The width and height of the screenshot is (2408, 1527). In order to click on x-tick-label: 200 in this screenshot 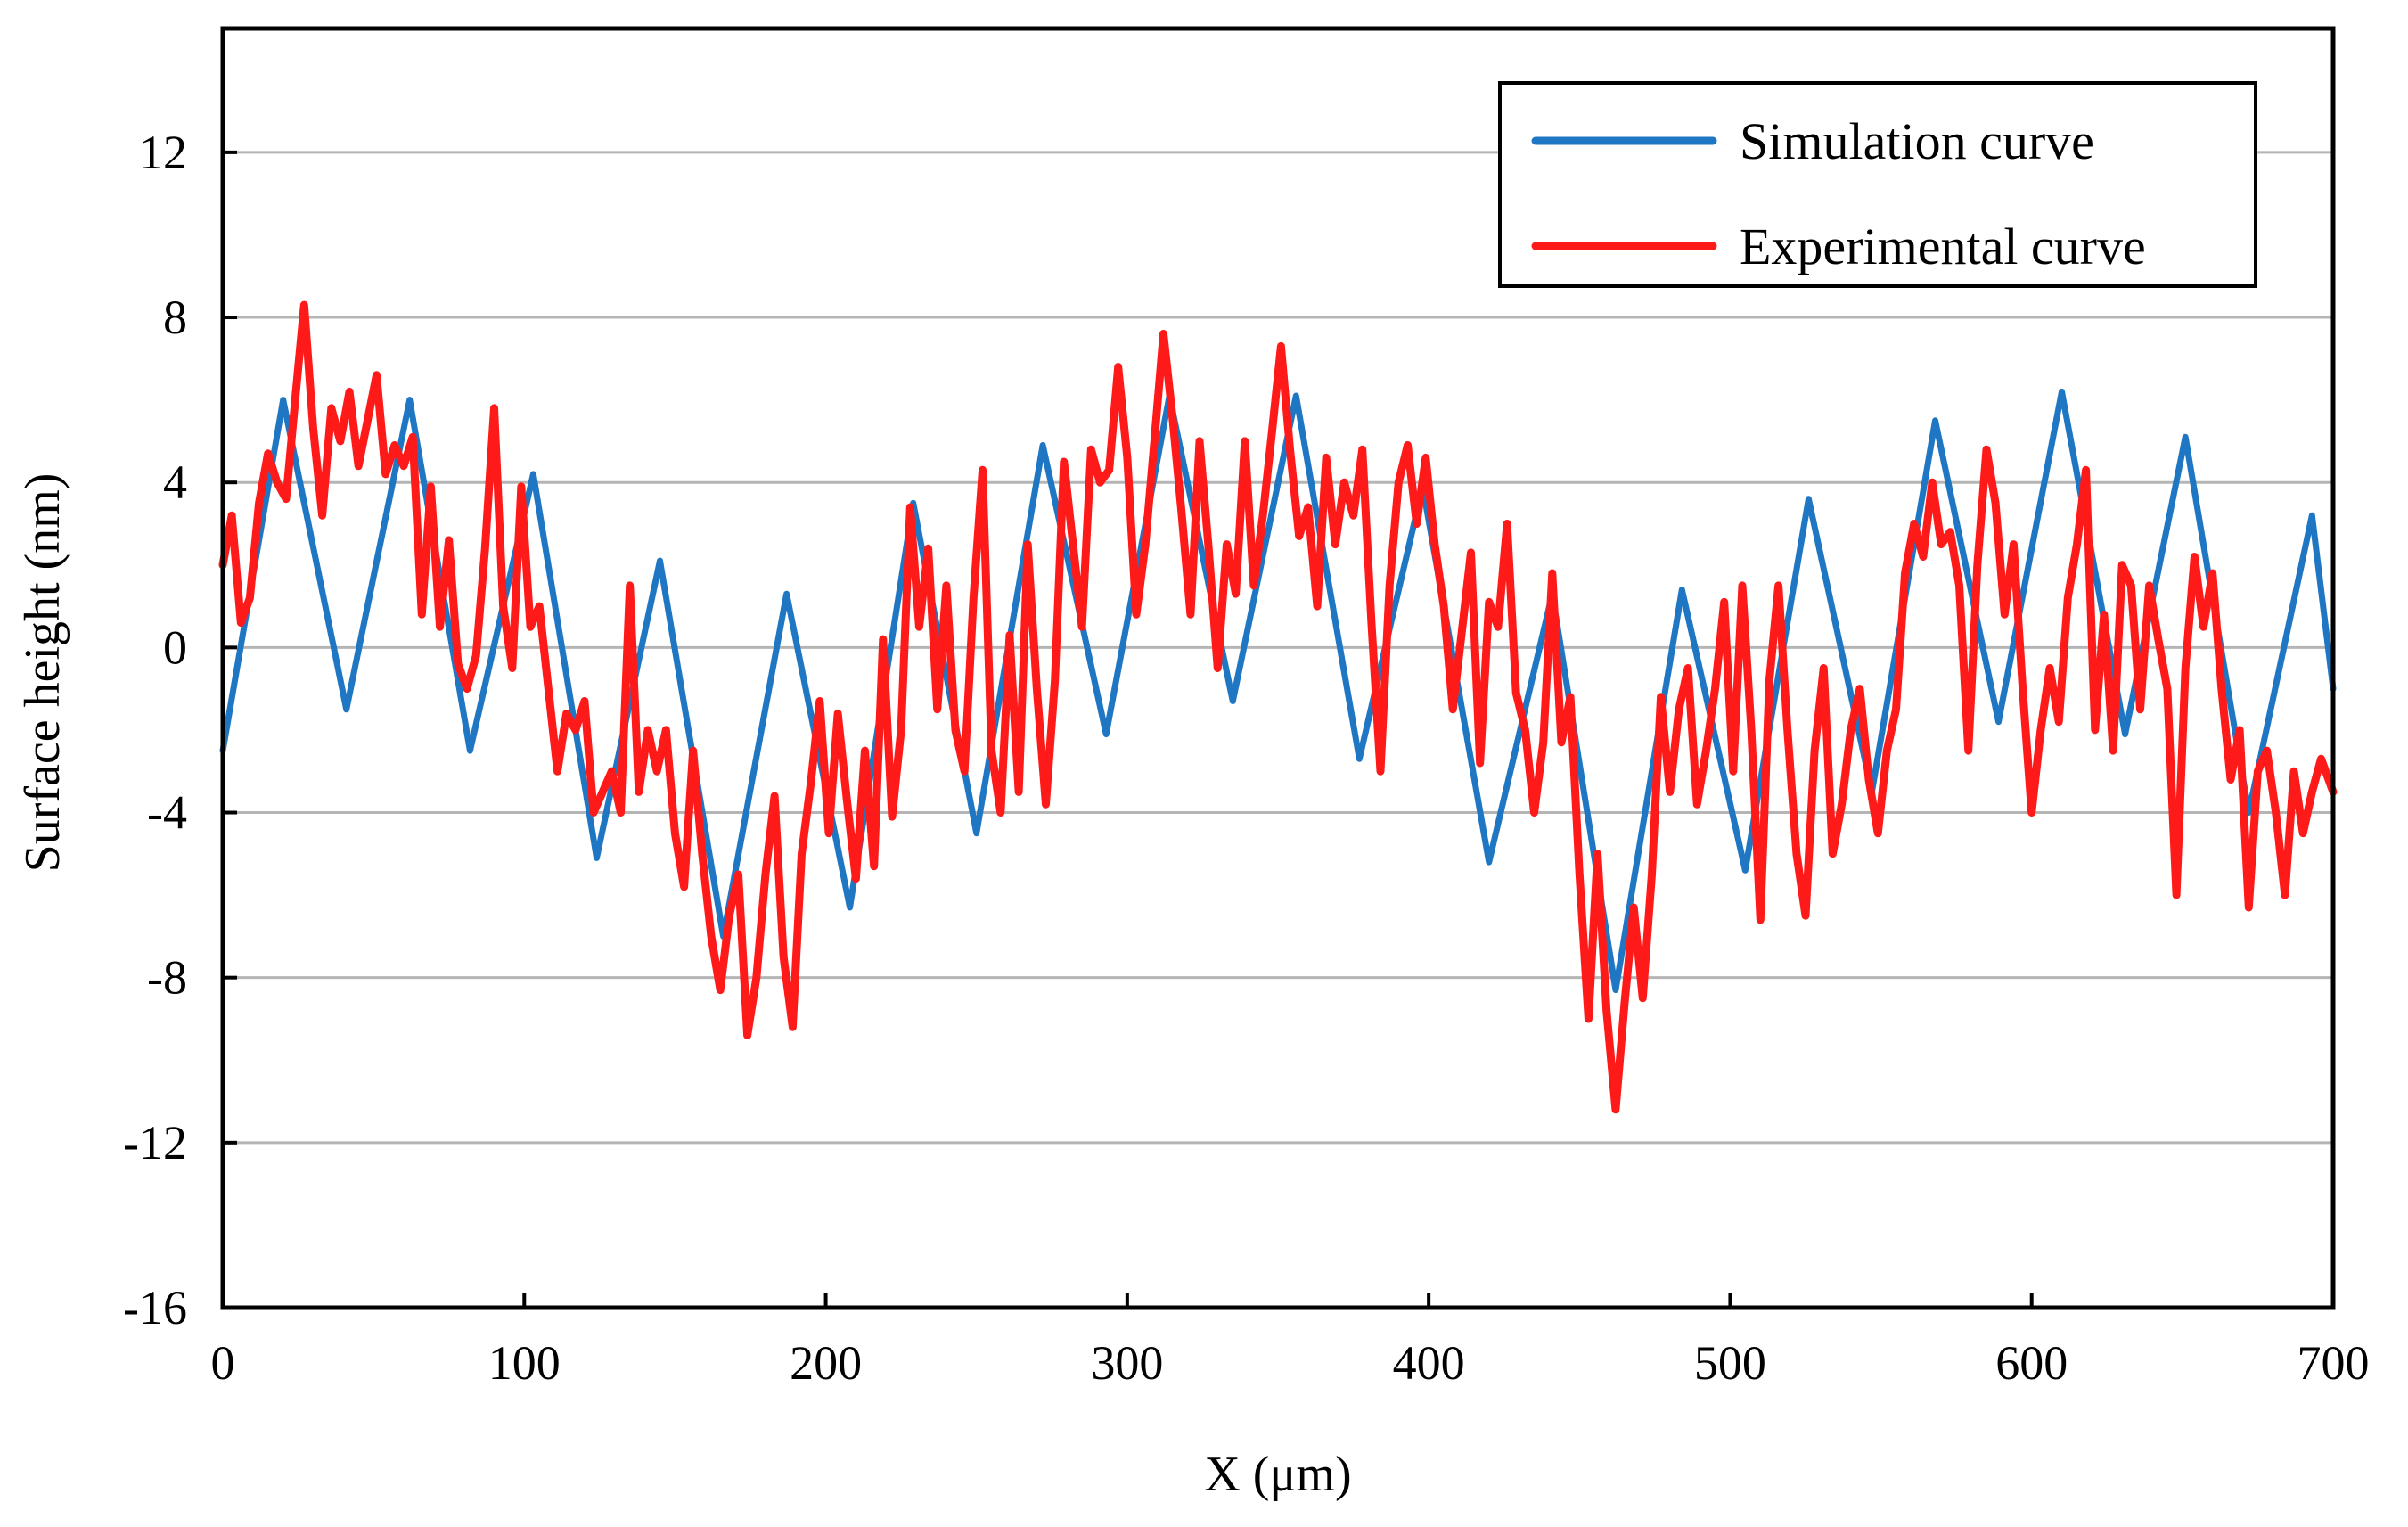, I will do `click(826, 1363)`.